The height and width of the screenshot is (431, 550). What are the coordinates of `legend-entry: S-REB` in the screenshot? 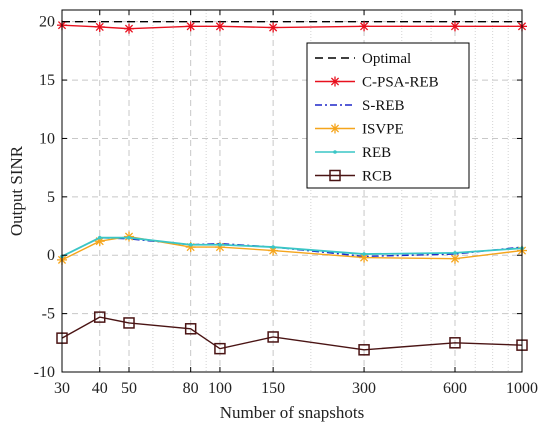 It's located at (360, 106).